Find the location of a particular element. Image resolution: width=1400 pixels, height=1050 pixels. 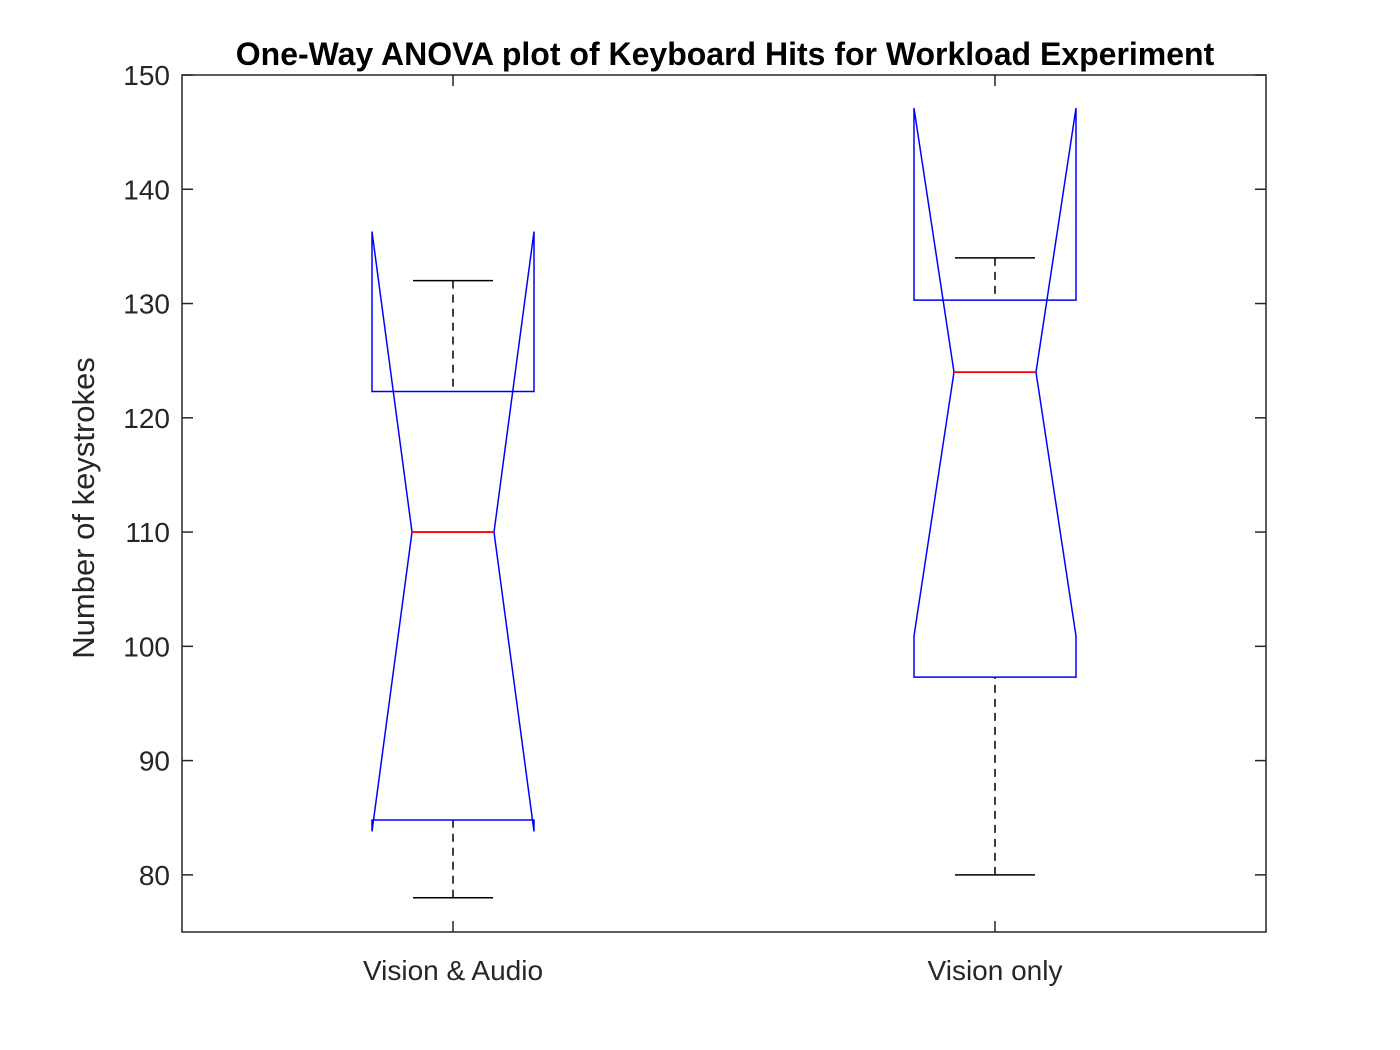

y-tick-label: 100 is located at coordinates (146, 646).